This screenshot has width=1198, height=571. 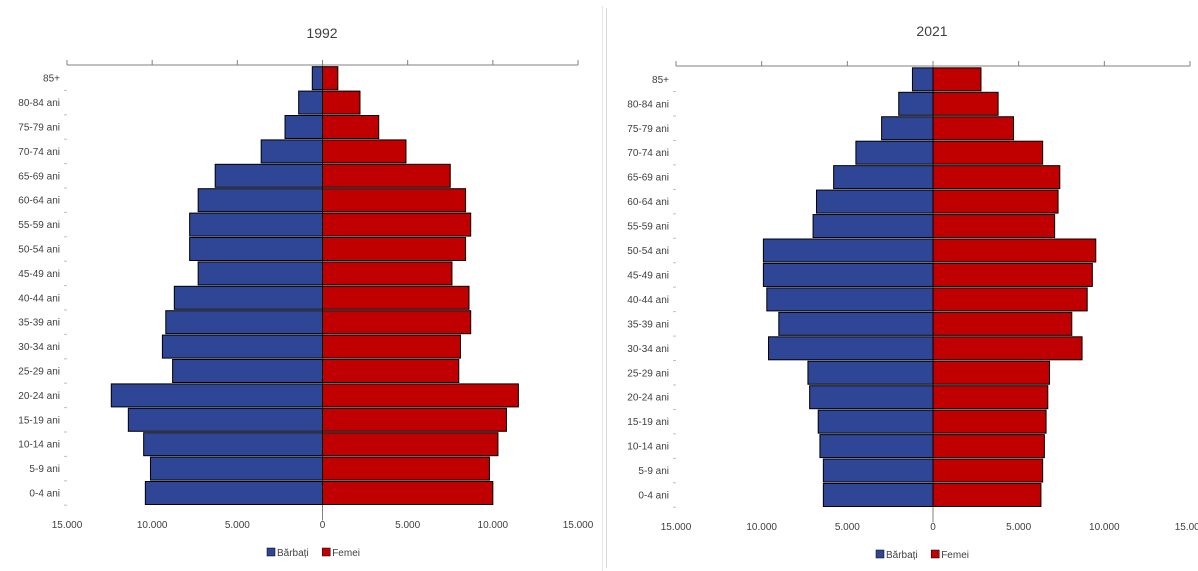 What do you see at coordinates (602, 288) in the screenshot?
I see `panel-divider` at bounding box center [602, 288].